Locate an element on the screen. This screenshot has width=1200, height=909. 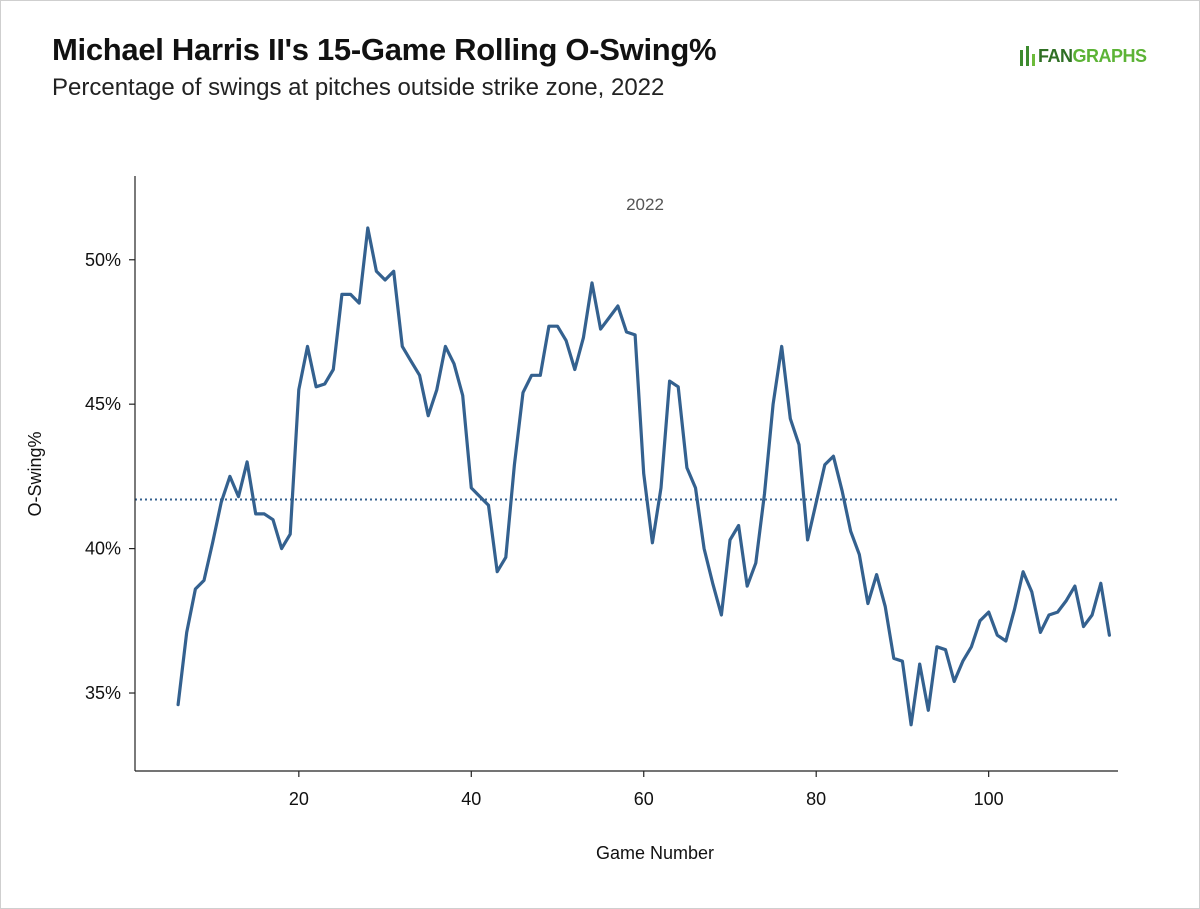
fangraphs-wordmark: FANGRAPHS is located at coordinates (1092, 56).